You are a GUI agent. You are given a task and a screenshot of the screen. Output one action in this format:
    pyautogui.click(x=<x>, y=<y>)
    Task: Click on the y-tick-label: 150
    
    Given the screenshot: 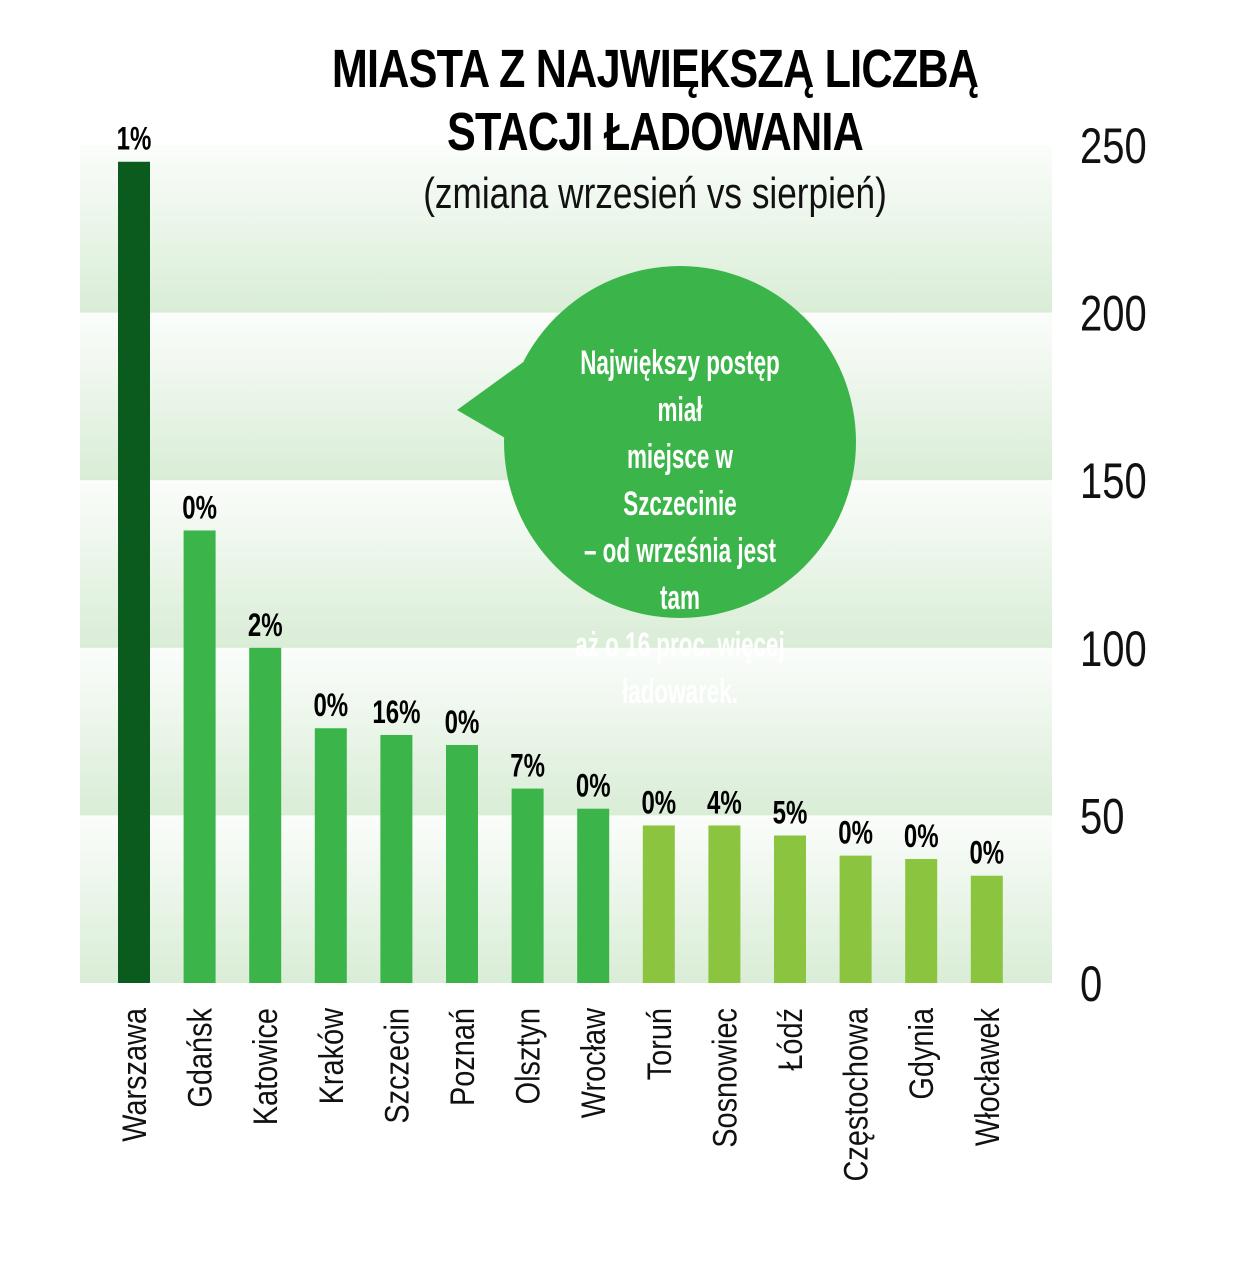 What is the action you would take?
    pyautogui.click(x=1113, y=481)
    